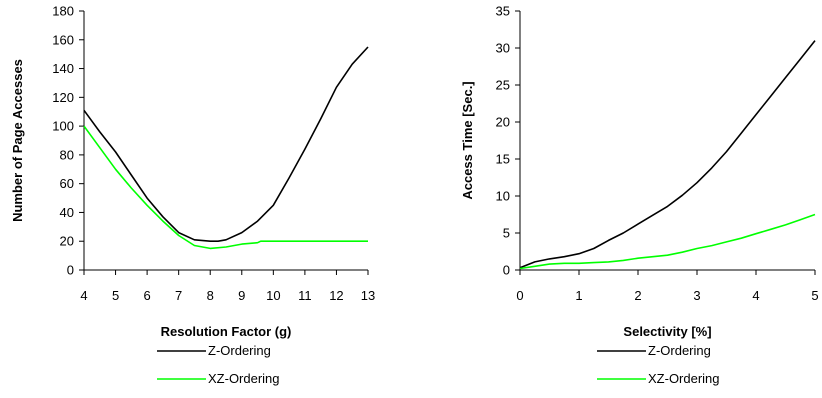 The height and width of the screenshot is (398, 822). What do you see at coordinates (503, 122) in the screenshot?
I see `right-y-tick-label: 20` at bounding box center [503, 122].